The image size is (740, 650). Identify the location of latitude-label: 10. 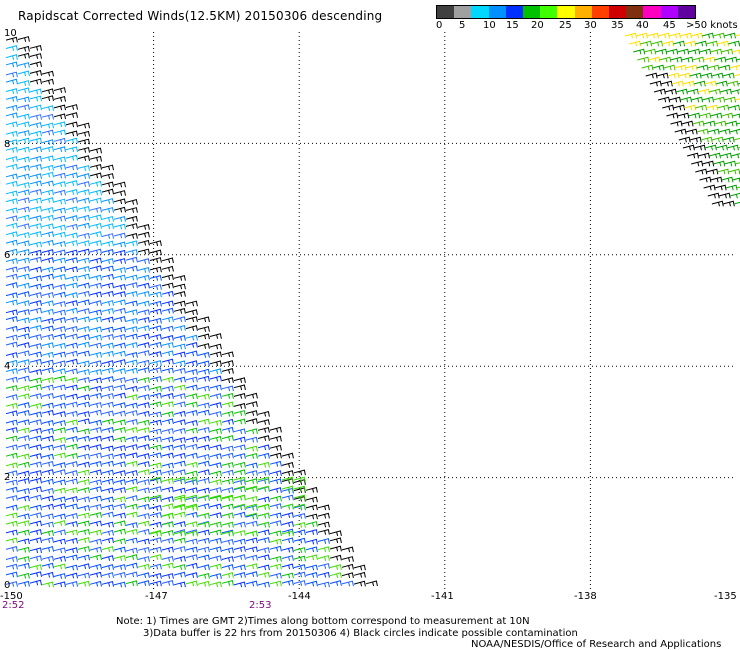
(10, 33).